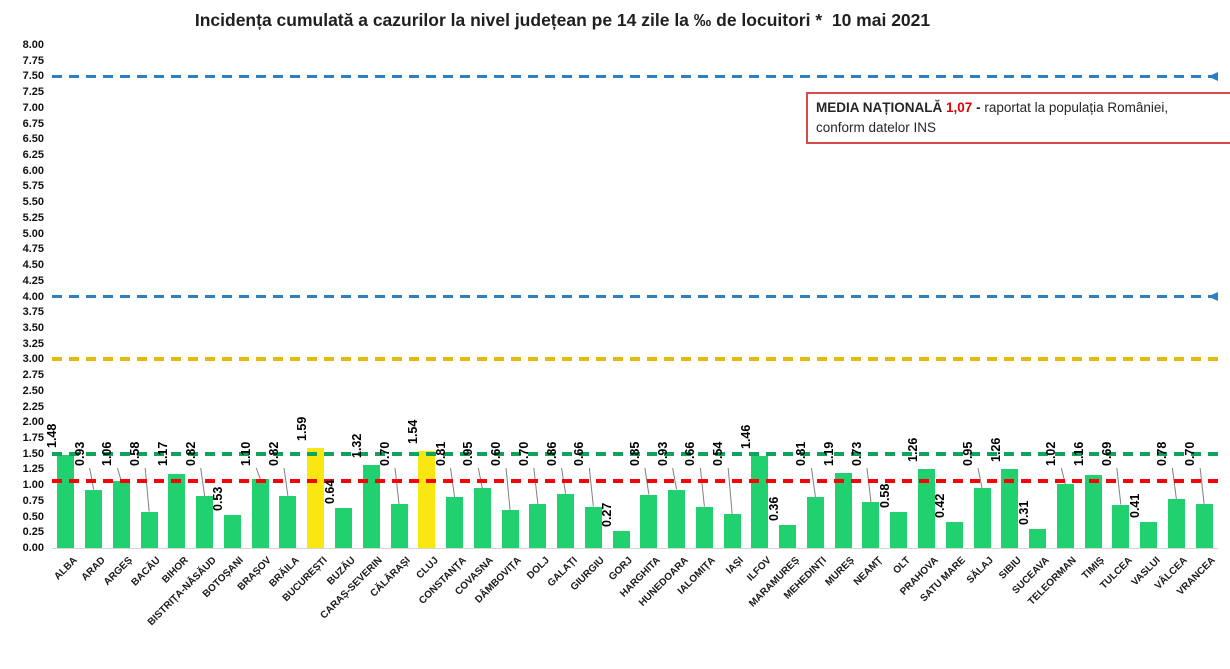 This screenshot has height=669, width=1230. What do you see at coordinates (94, 518) in the screenshot?
I see `bar-arad` at bounding box center [94, 518].